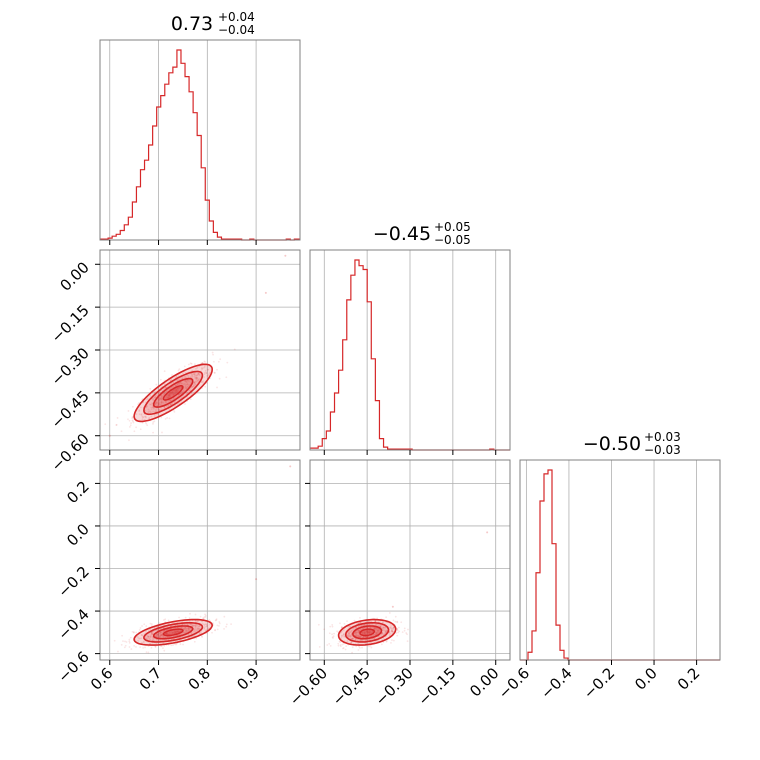 This screenshot has width=760, height=760. I want to click on x-tick-label: 0.2, so click(689, 679).